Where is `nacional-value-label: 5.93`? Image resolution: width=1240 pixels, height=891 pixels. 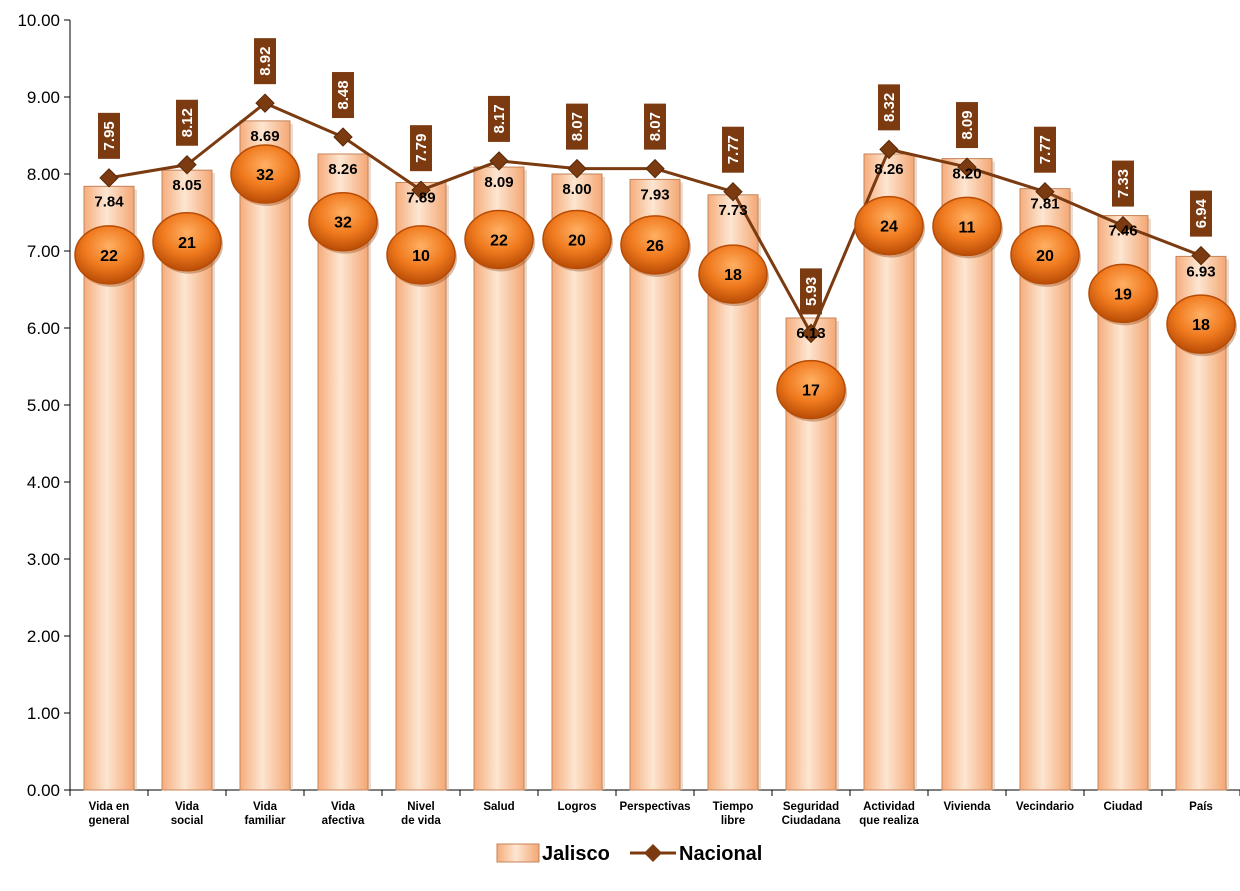
nacional-value-label: 5.93 is located at coordinates (811, 291).